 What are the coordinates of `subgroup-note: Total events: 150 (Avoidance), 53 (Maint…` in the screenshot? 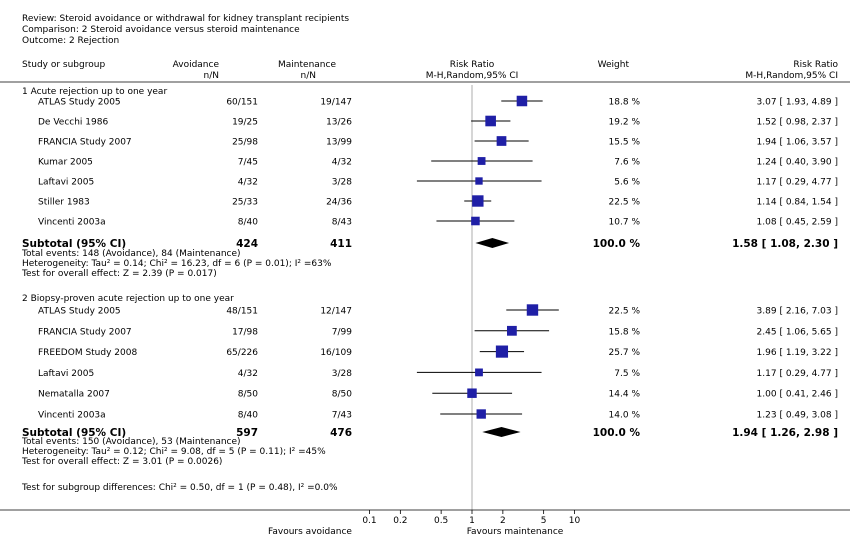 It's located at (131, 442).